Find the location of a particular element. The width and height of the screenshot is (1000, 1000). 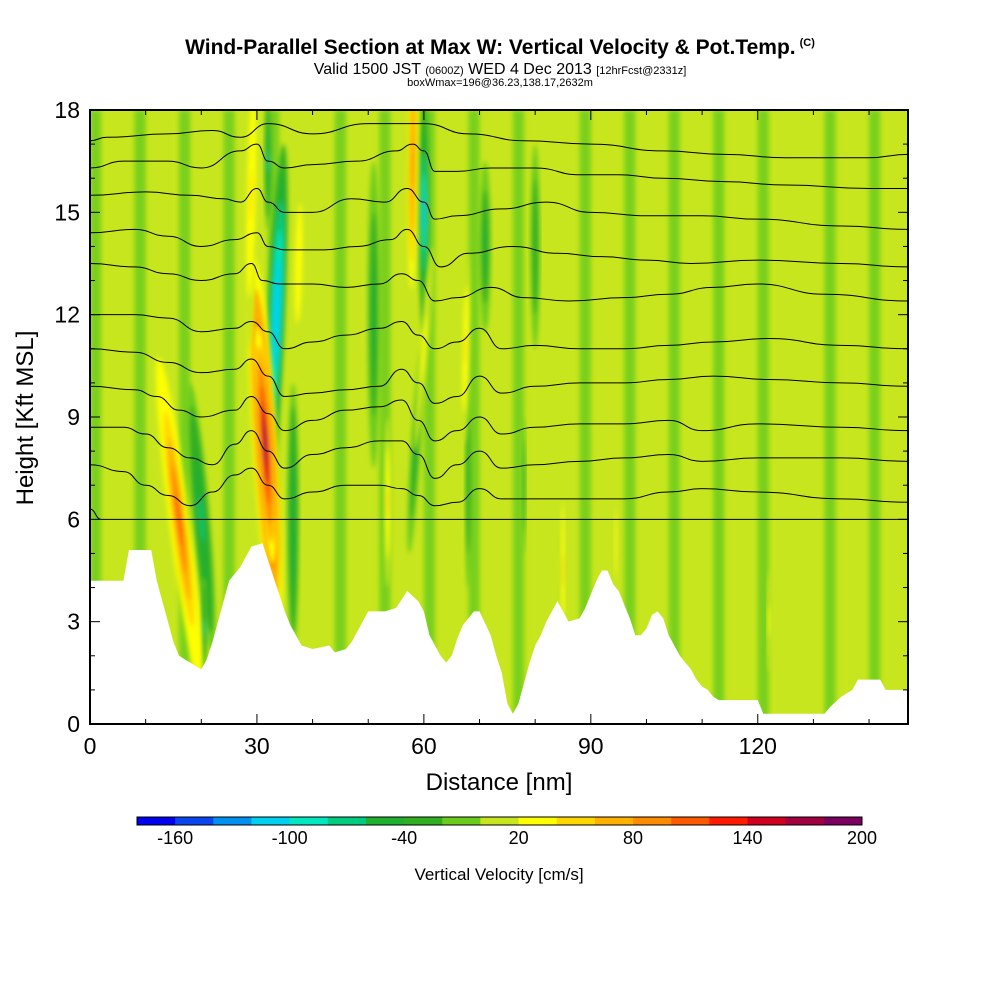

x-axis-label: Distance [nm] is located at coordinates (499, 782).